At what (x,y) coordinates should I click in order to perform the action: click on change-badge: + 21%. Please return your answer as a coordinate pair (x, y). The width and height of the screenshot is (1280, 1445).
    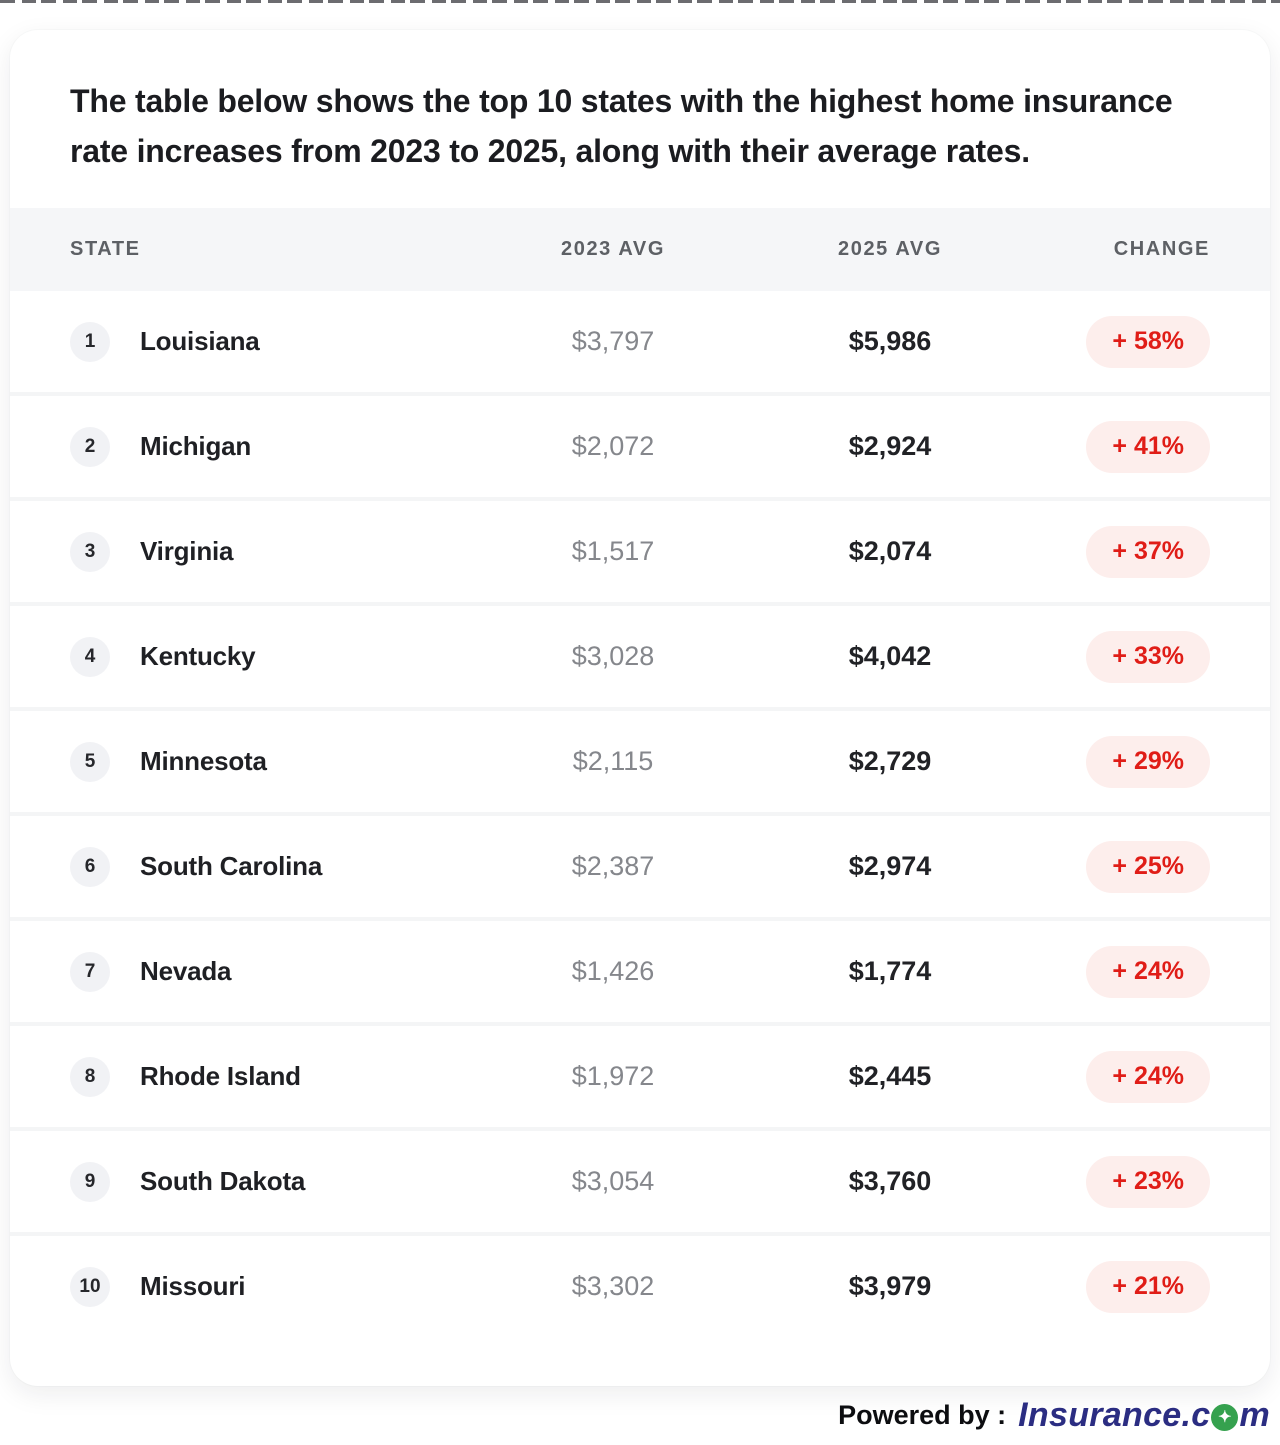
    Looking at the image, I should click on (1148, 1286).